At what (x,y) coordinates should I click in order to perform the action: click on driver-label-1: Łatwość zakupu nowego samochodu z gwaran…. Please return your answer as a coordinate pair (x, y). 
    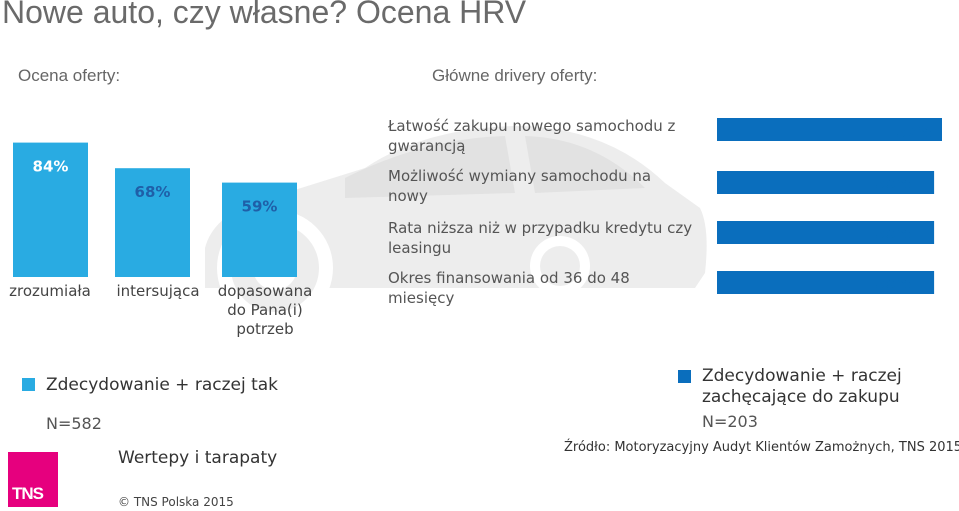
    Looking at the image, I should click on (532, 136).